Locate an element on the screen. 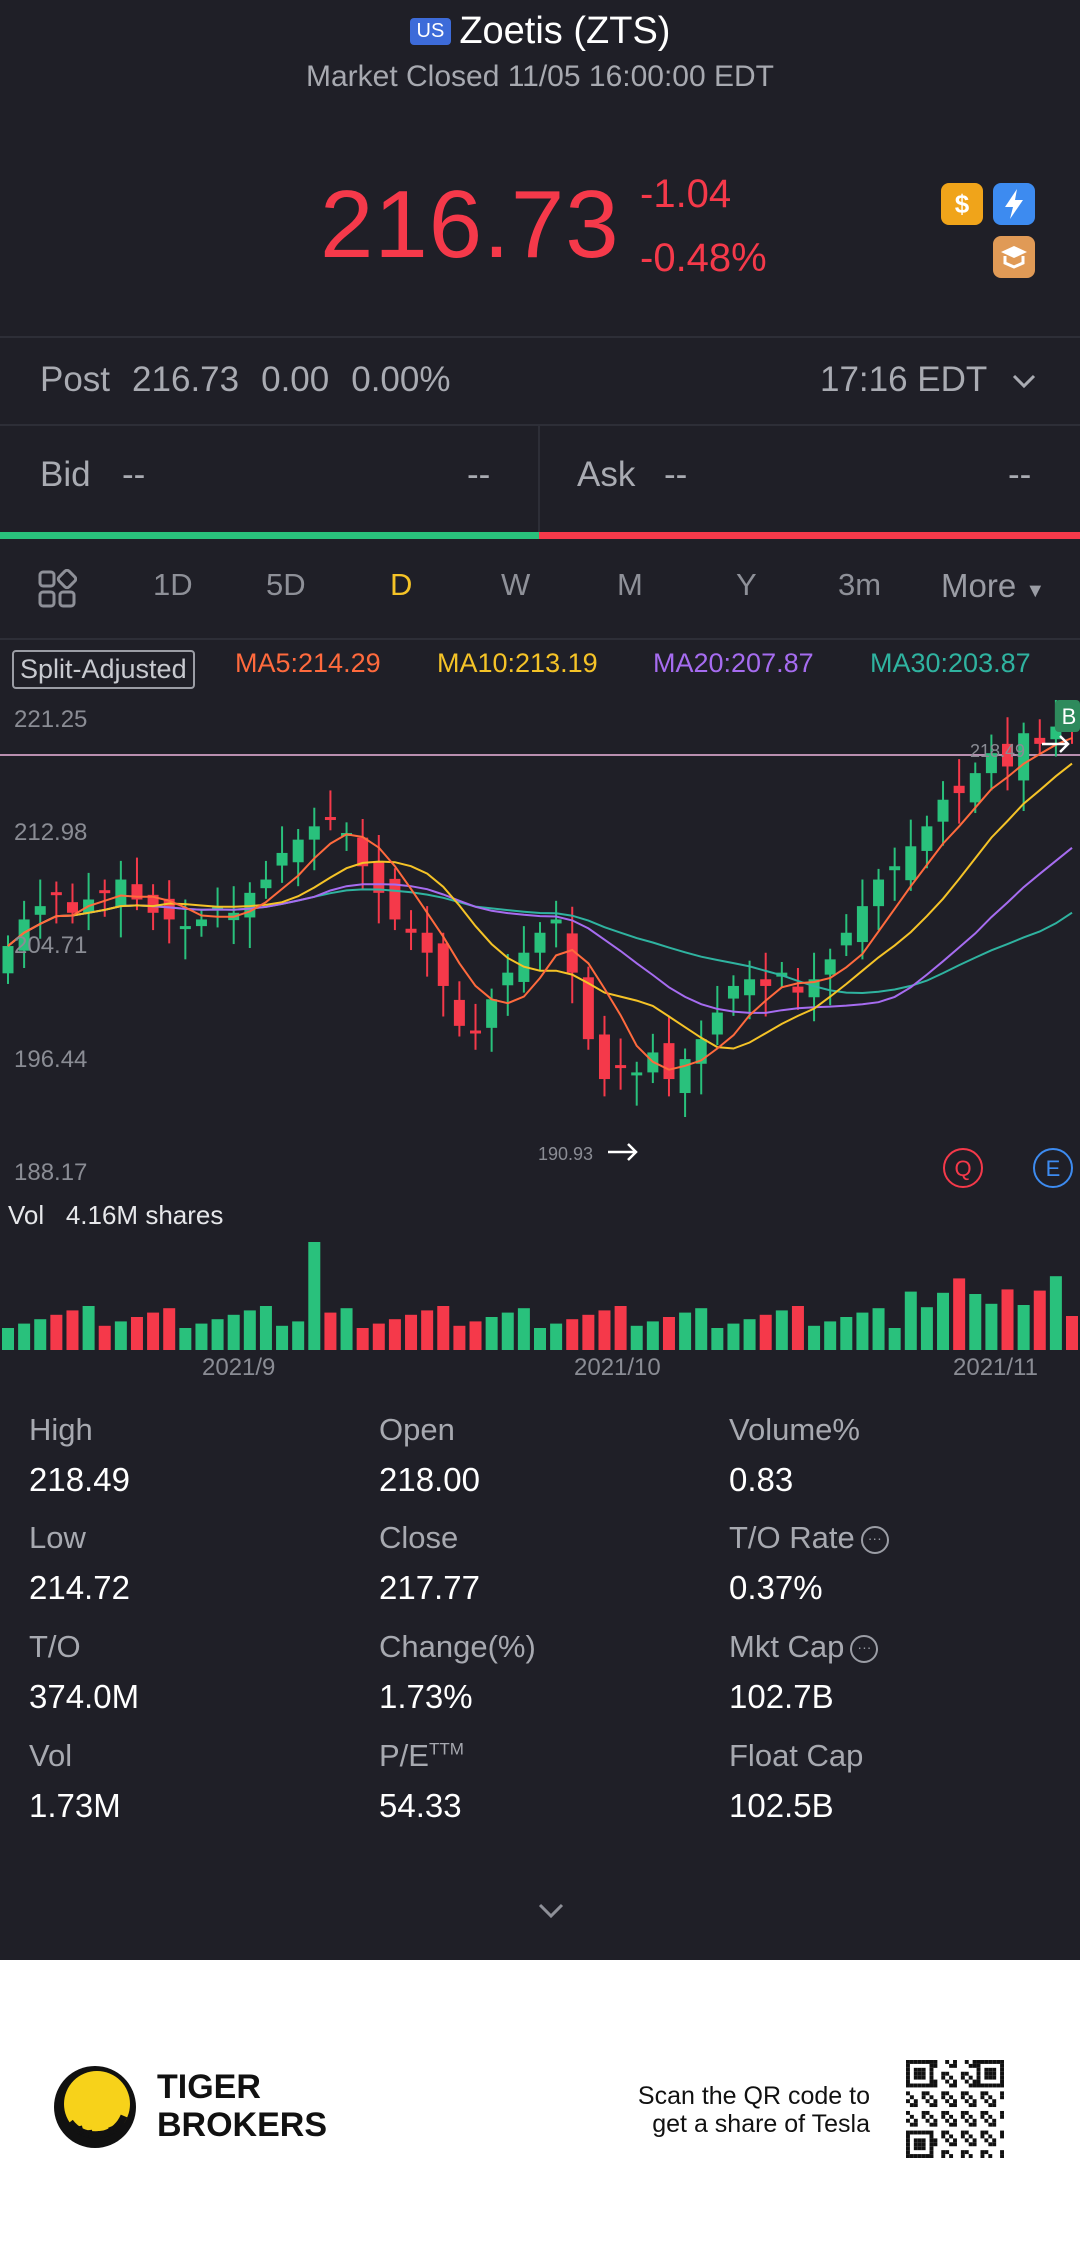  tab-y: Y is located at coordinates (746, 584).